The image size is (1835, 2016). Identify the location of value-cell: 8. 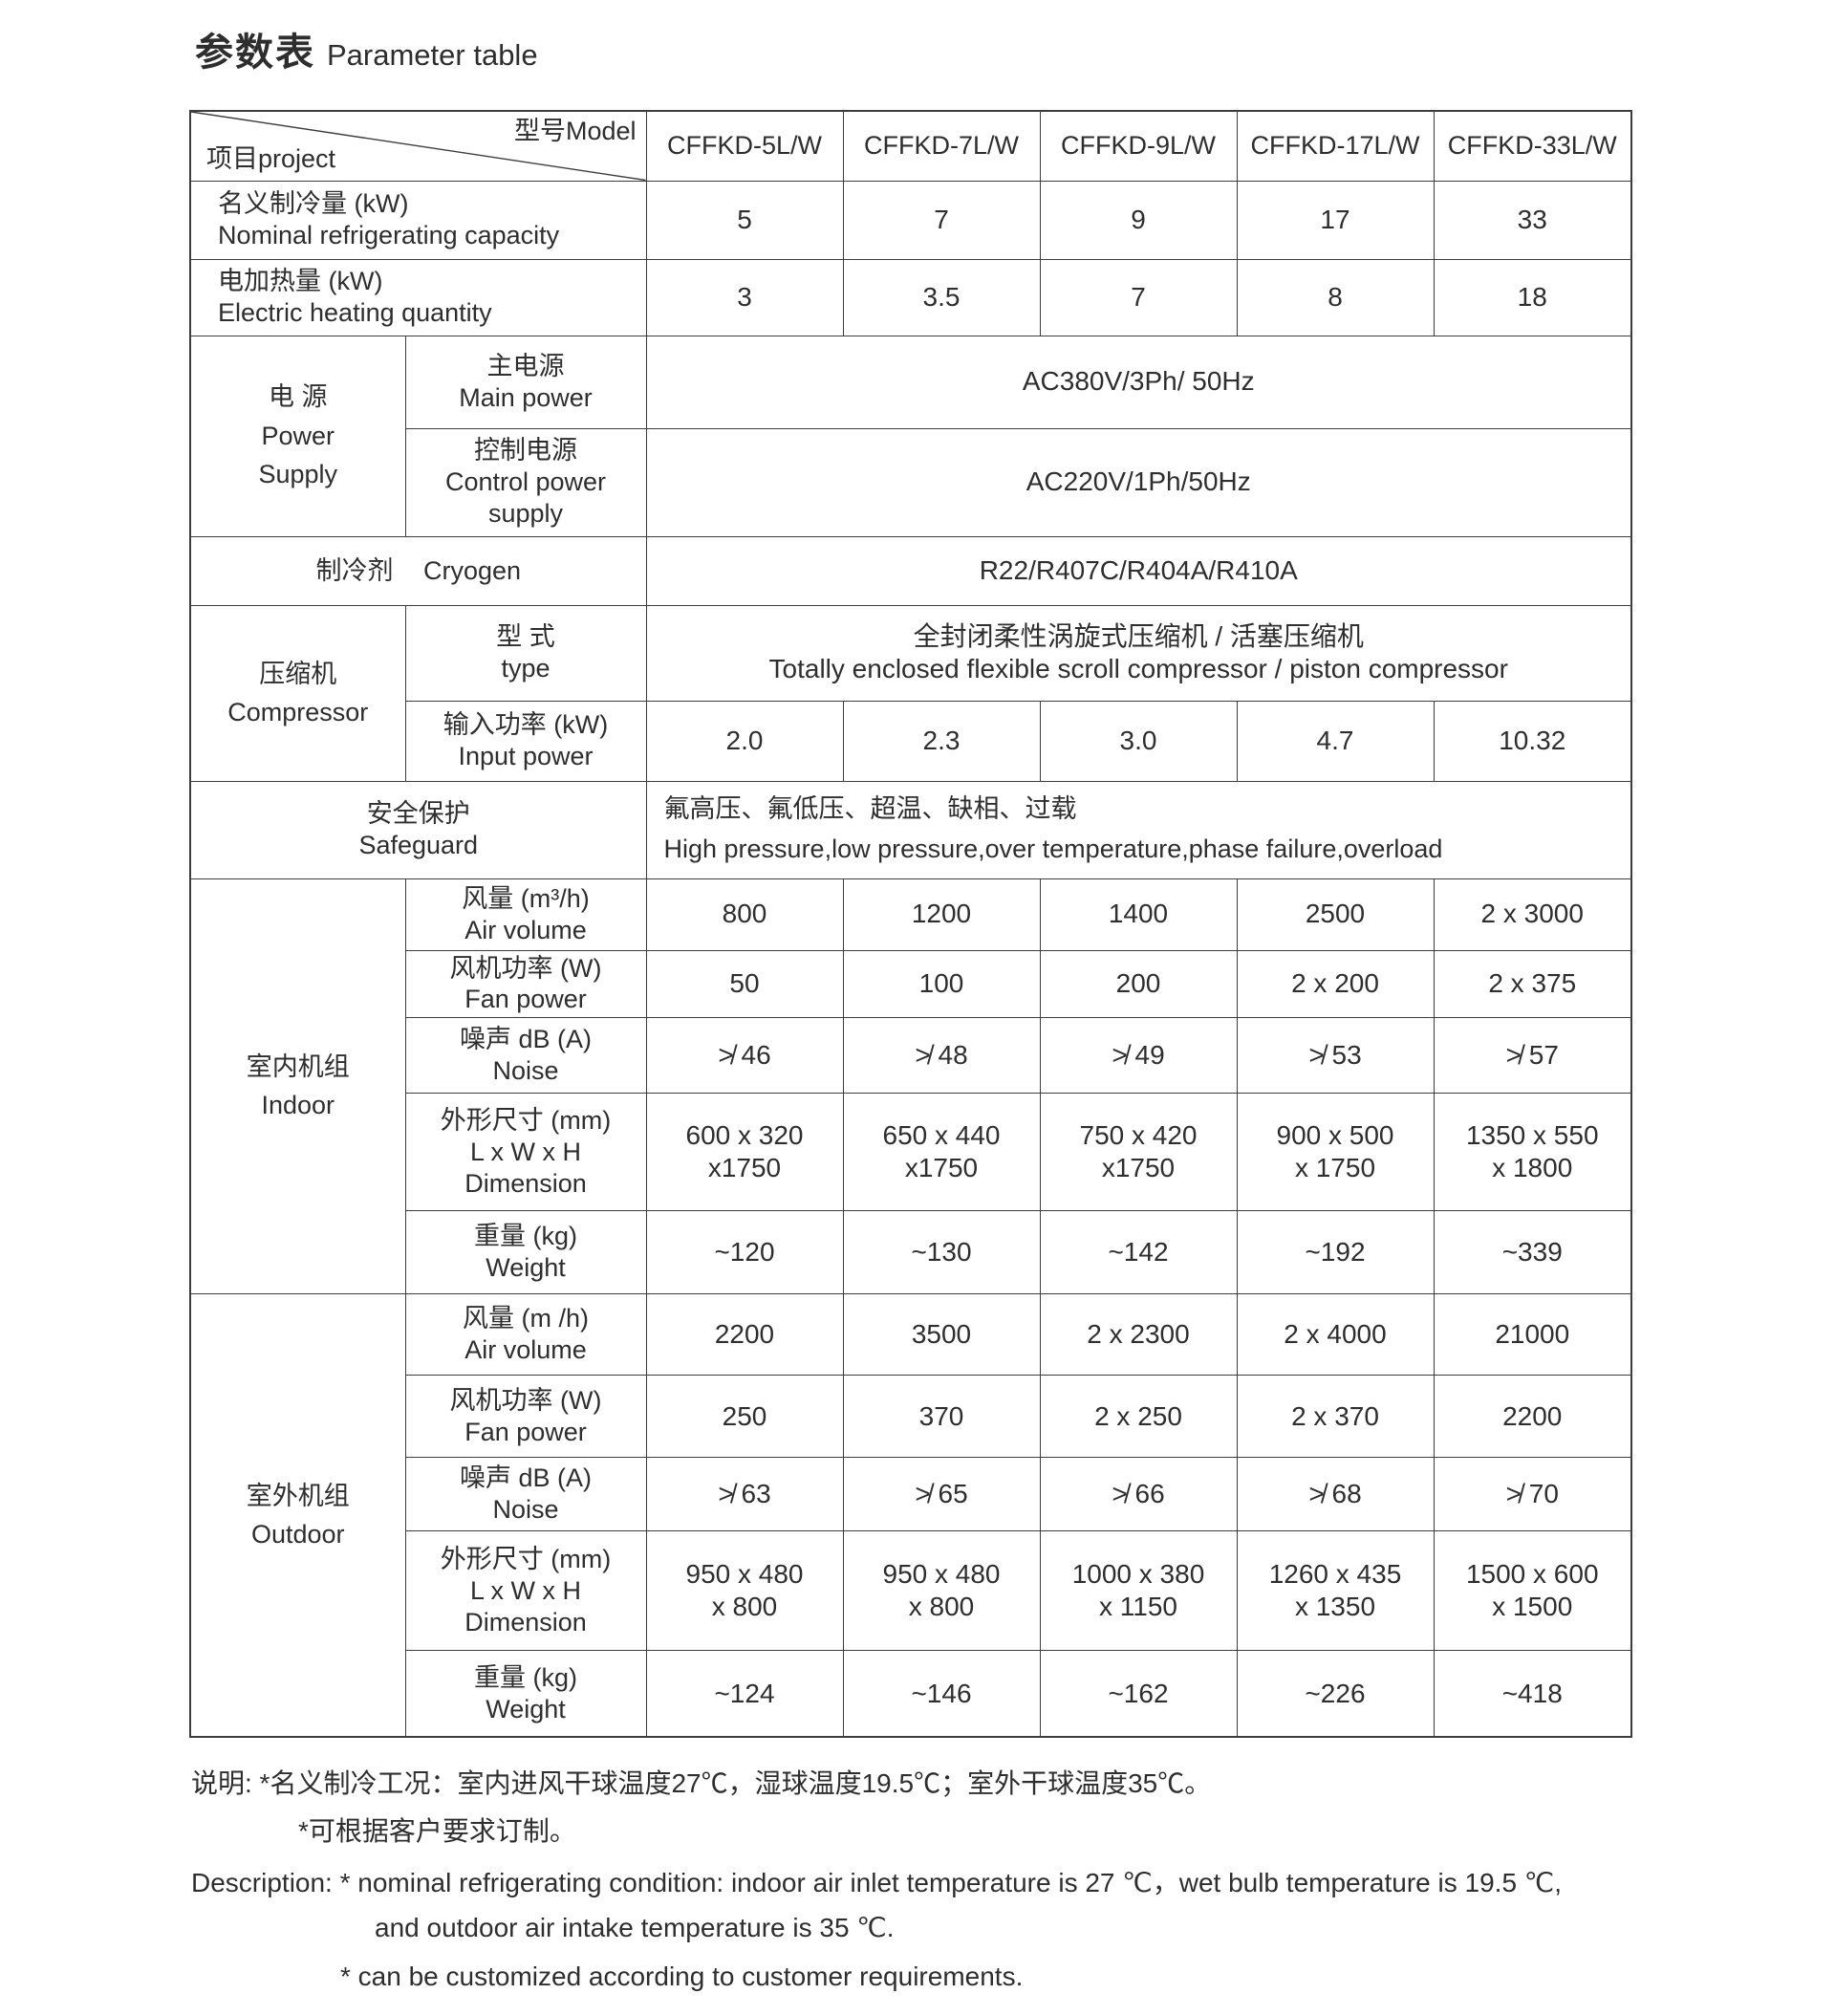
(1335, 297).